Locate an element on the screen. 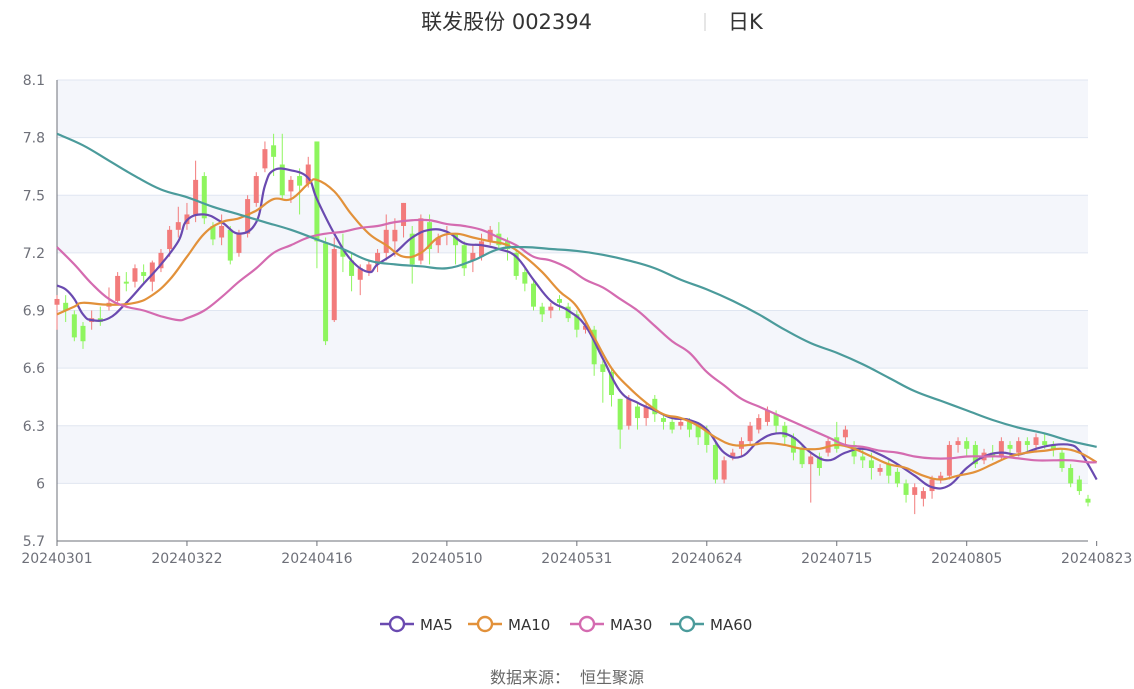 Image resolution: width=1134 pixels, height=689 pixels. legend-item-ma30: MA30 is located at coordinates (611, 624).